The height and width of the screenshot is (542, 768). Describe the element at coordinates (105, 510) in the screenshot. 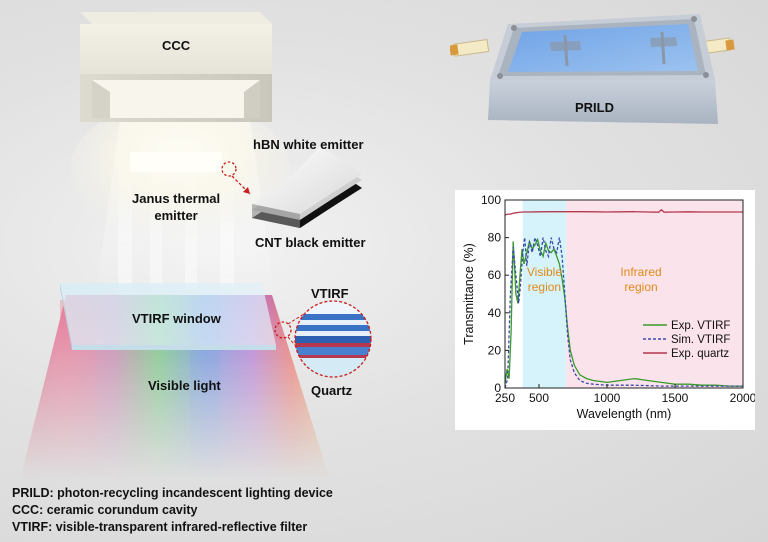

I see `legend-ccc: CCC: ceramic corundum cavity` at that location.